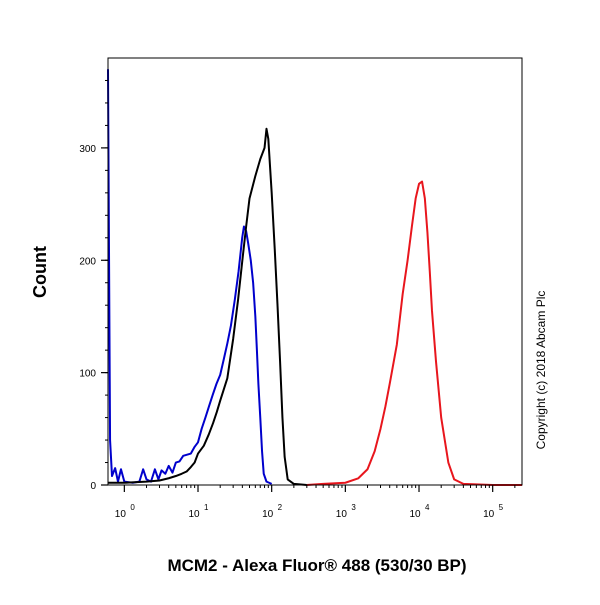 The width and height of the screenshot is (600, 605). I want to click on y-tick-label: 0, so click(93, 486).